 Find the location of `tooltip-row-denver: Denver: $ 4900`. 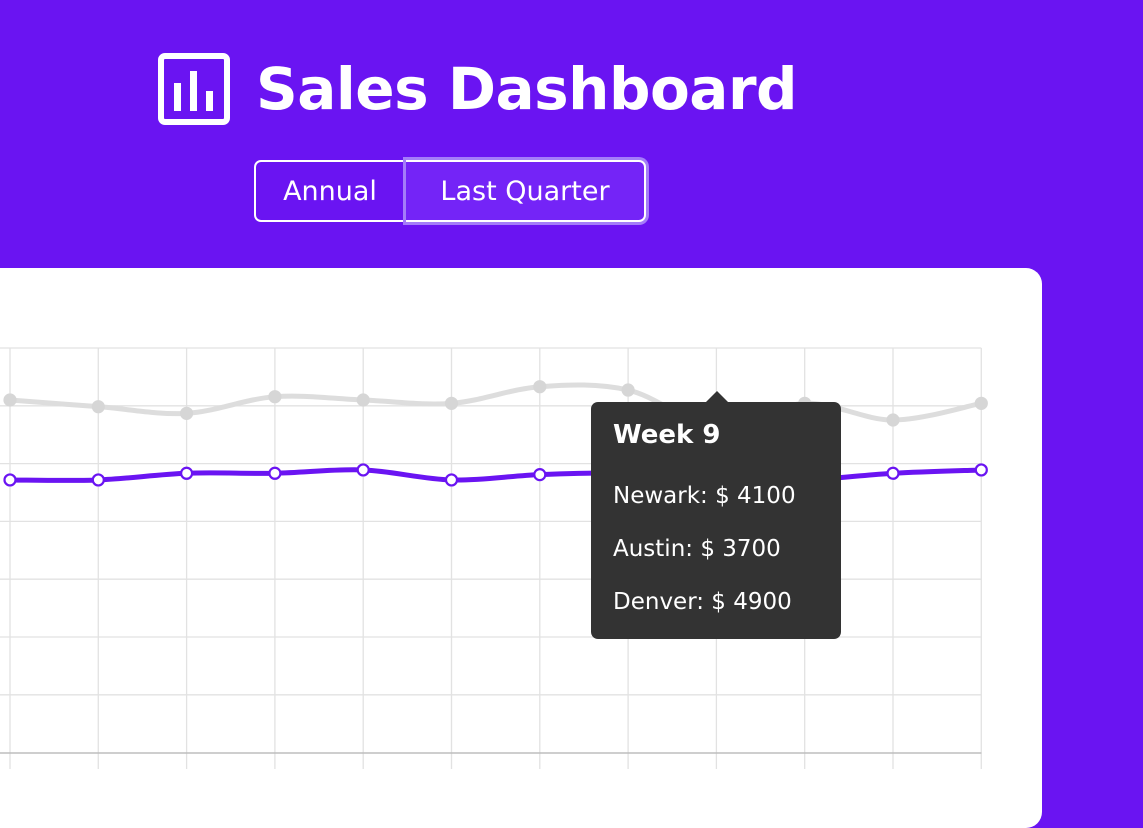

tooltip-row-denver: Denver: $ 4900 is located at coordinates (702, 602).